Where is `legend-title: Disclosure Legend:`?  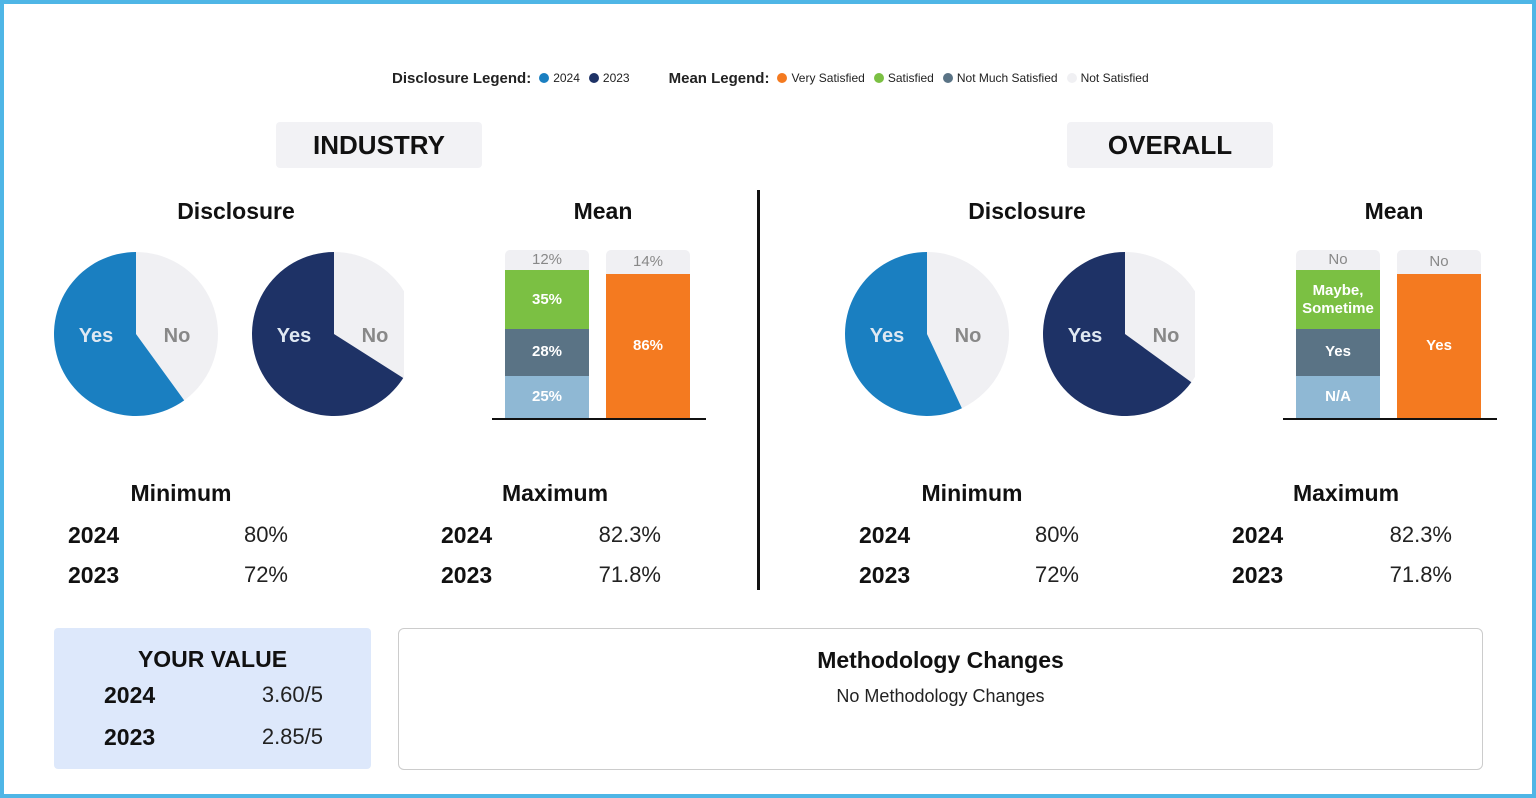 legend-title: Disclosure Legend: is located at coordinates (462, 78).